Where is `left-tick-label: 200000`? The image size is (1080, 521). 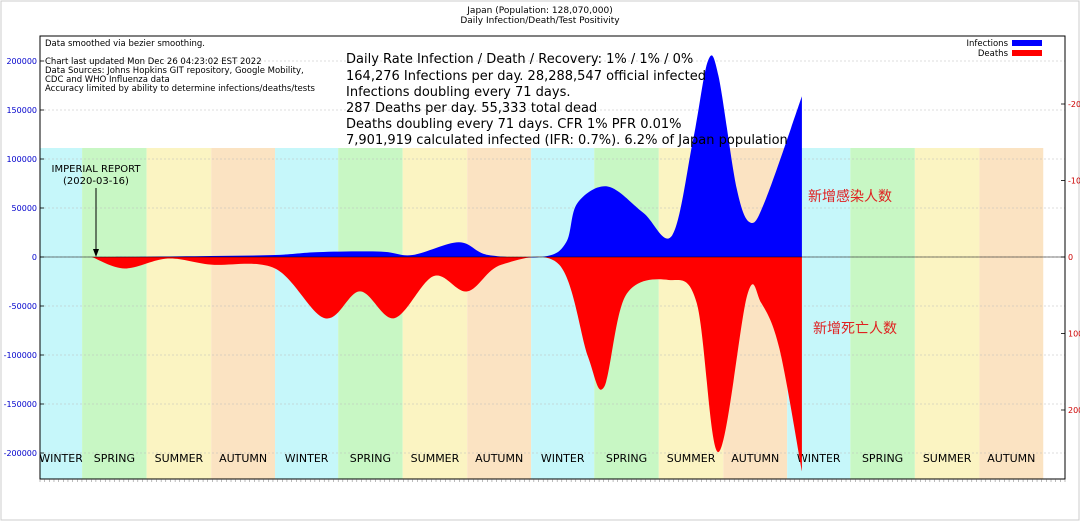
left-tick-label: 200000 is located at coordinates (21, 61).